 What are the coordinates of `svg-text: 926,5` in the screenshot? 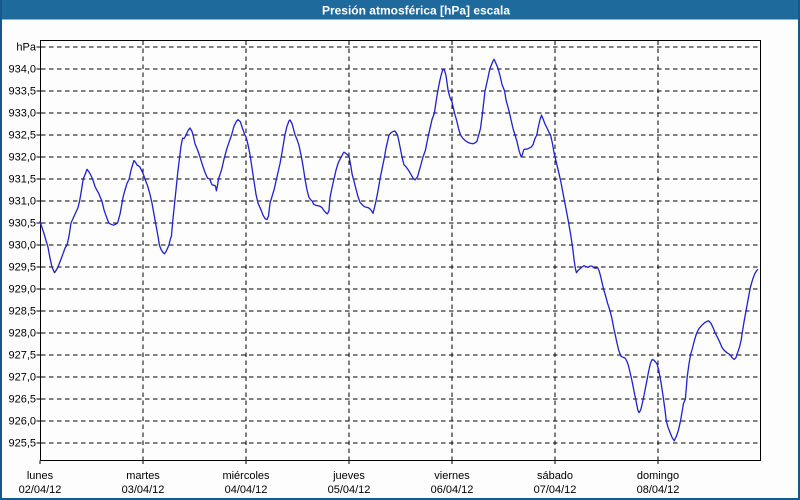 It's located at (22, 400).